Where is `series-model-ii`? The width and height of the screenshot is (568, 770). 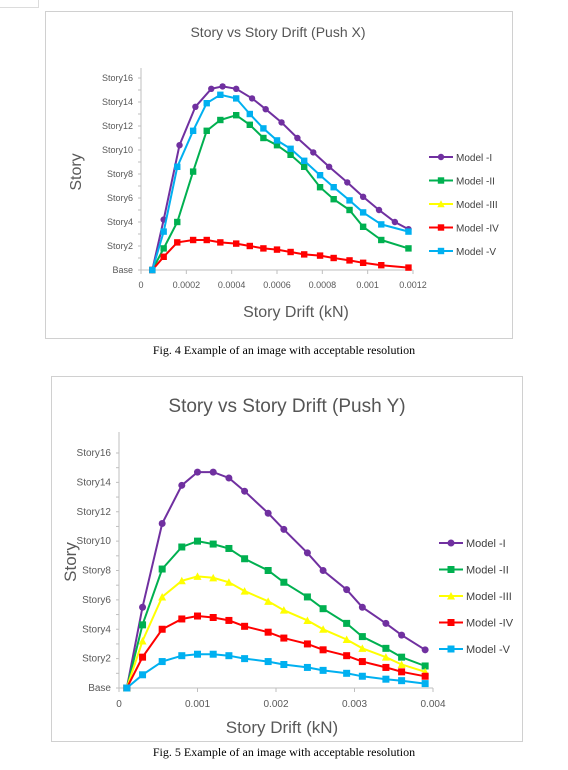
series-model-ii is located at coordinates (280, 193).